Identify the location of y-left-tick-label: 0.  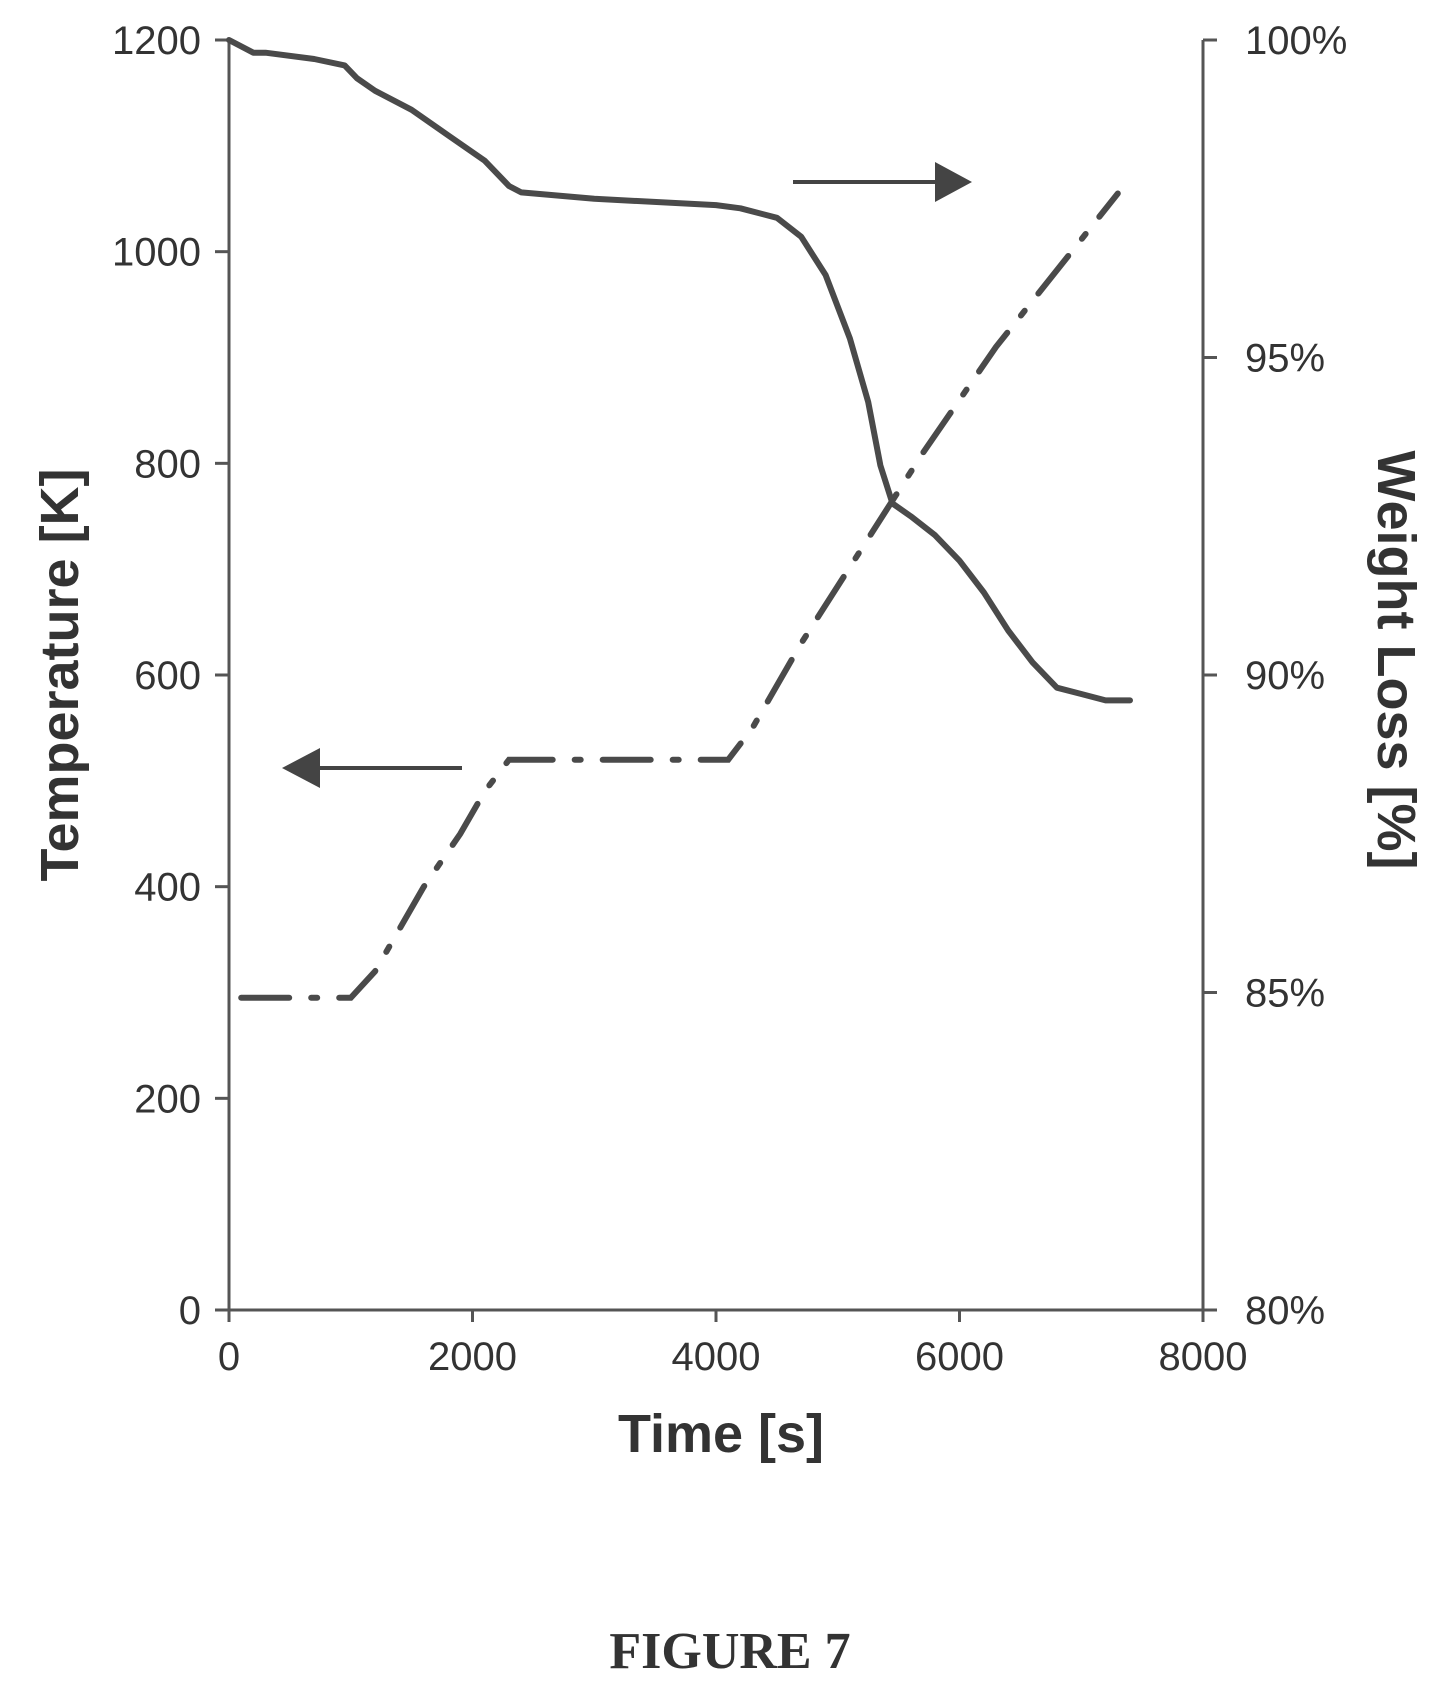
(190, 1311).